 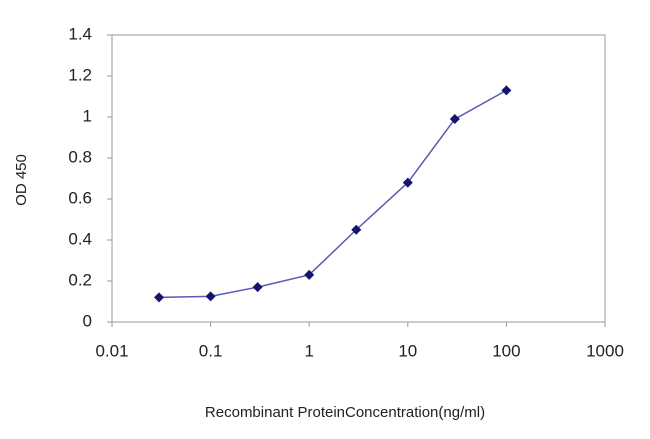 What do you see at coordinates (87, 115) in the screenshot?
I see `y-tick-label: 1` at bounding box center [87, 115].